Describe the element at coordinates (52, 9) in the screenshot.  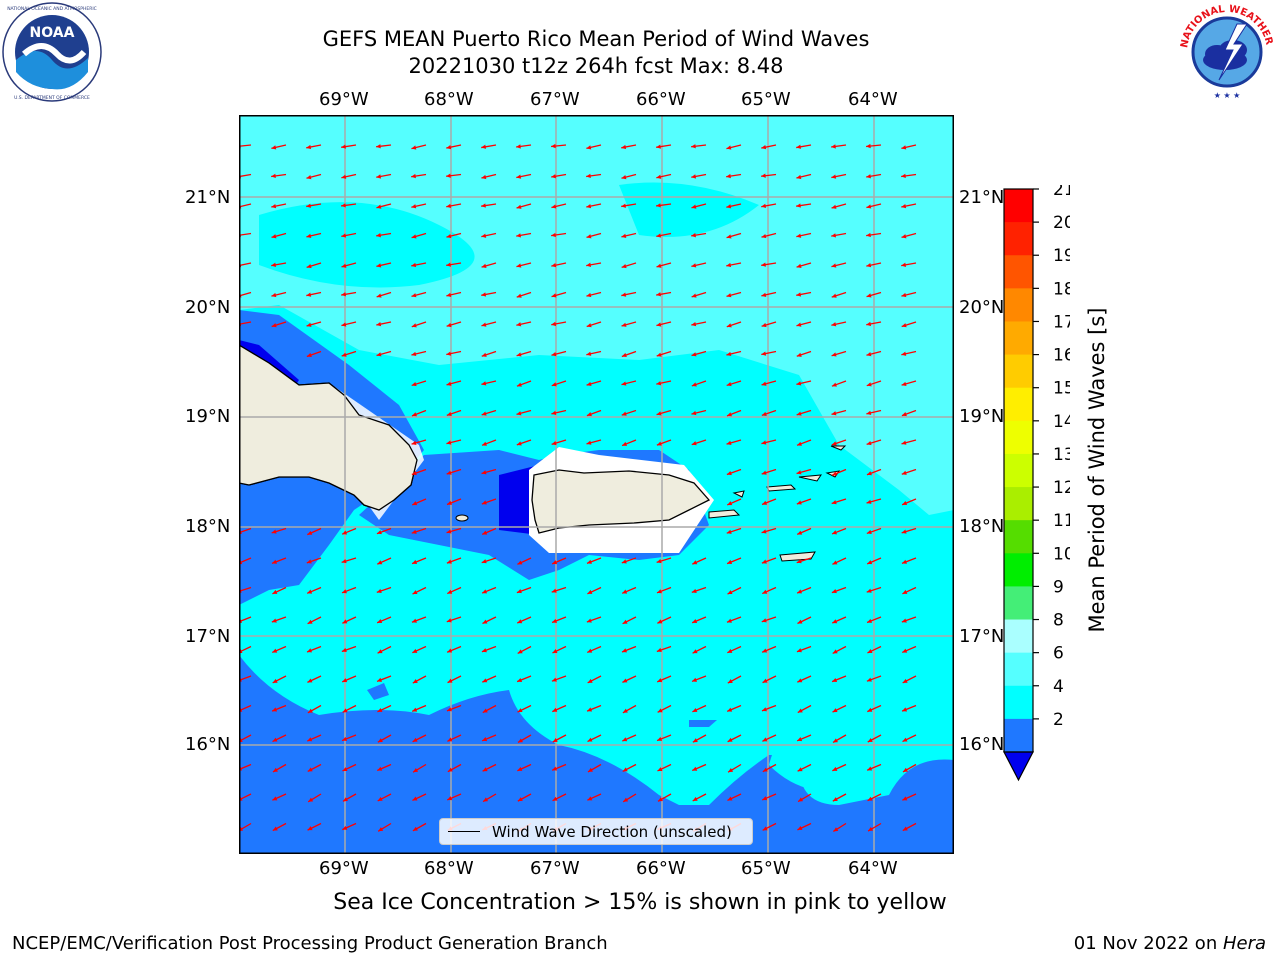
I see `svg-text:NATIONAL OCEANIC AND ATMOSPHER: NATIONAL OCEANIC AND ATMOSPHERIC` at that location.